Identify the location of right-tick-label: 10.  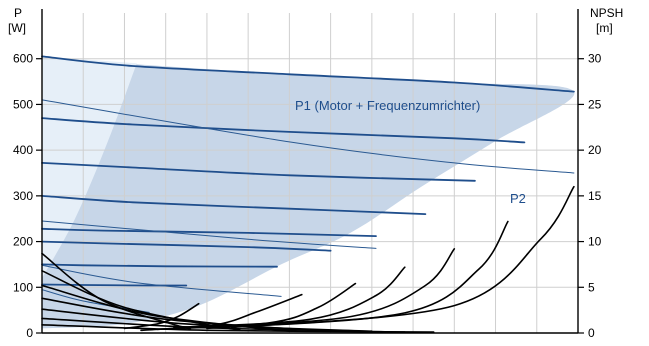
(595, 242).